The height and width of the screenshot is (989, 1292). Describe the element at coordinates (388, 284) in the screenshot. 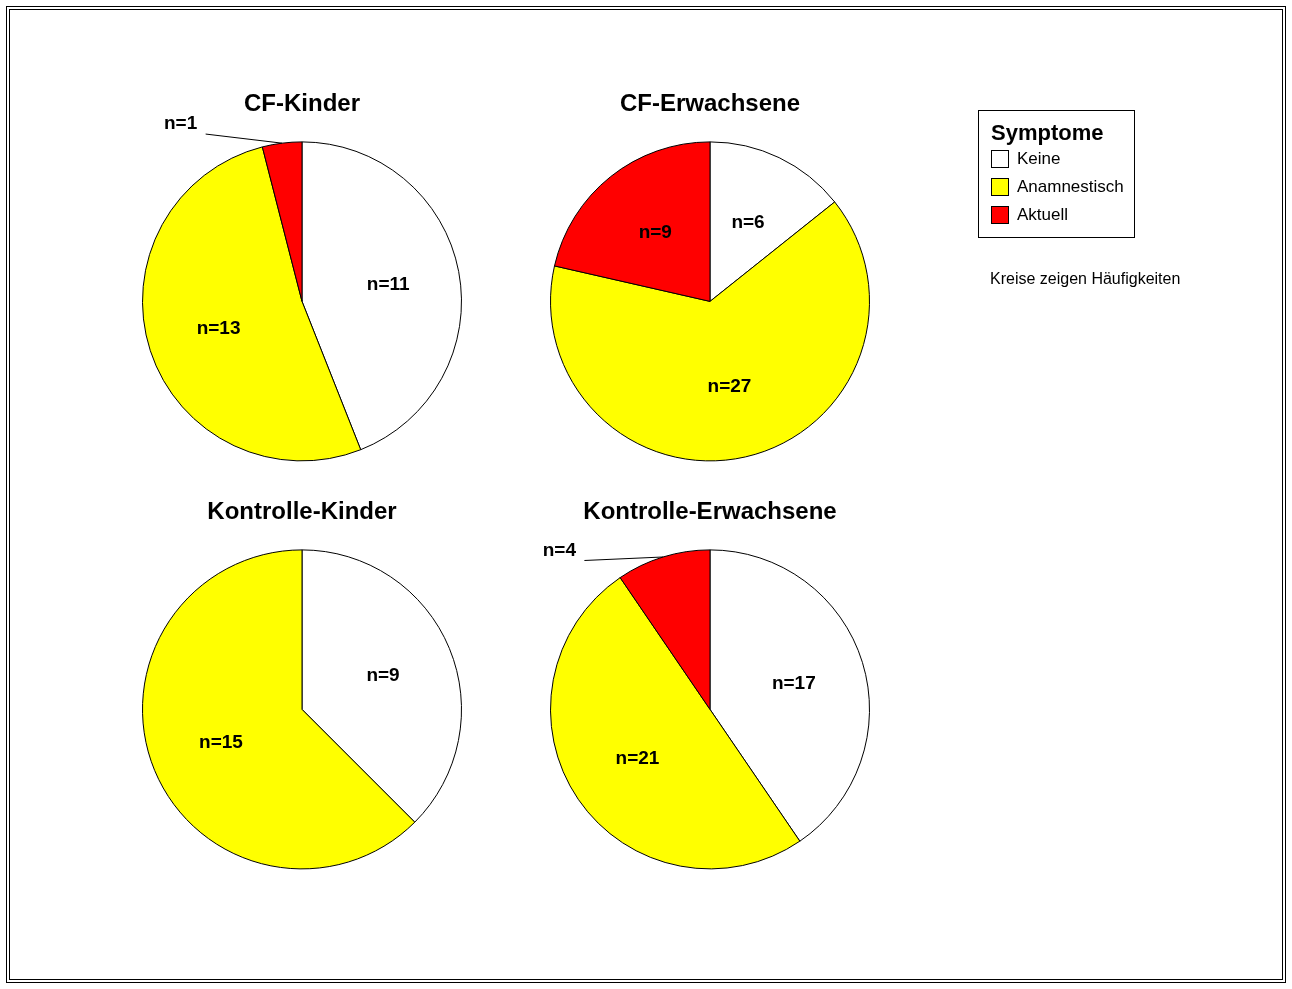

I see `data-label: n=11` at that location.